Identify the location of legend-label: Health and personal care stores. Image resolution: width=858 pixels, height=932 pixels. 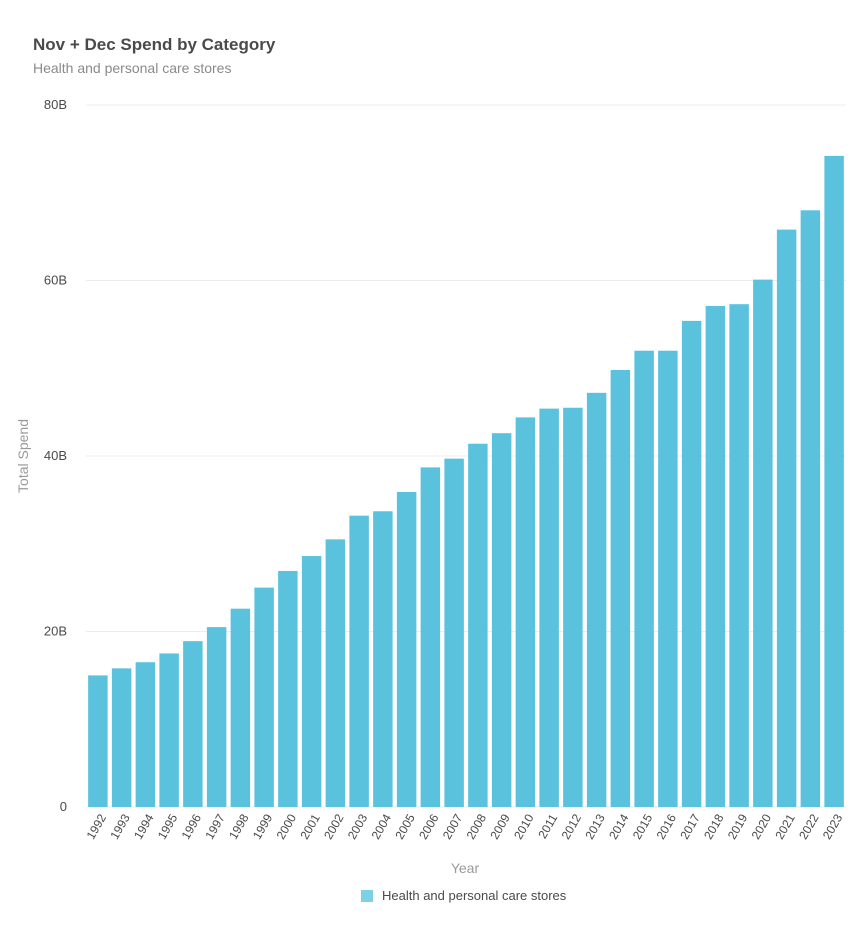
(474, 895).